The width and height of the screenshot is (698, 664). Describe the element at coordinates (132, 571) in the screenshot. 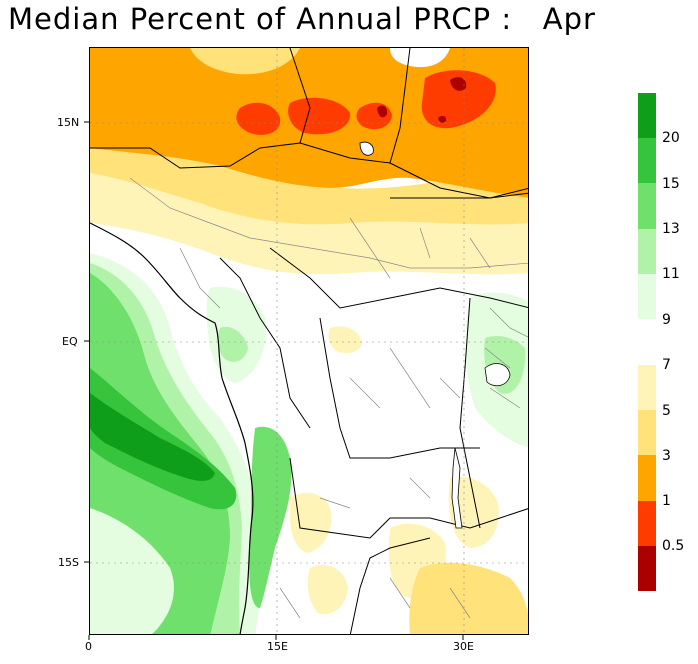

I see `ocean-white-patch` at that location.